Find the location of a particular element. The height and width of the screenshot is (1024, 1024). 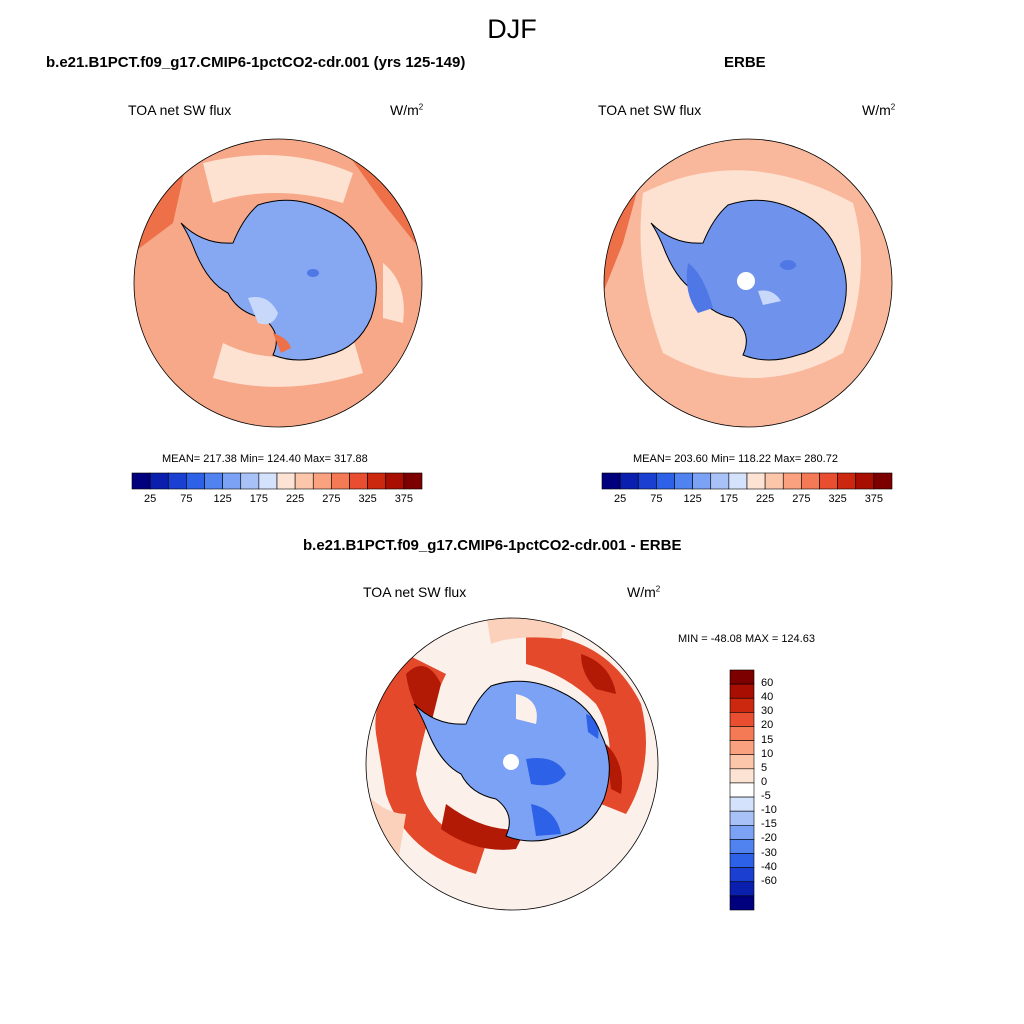

panel-3-map-border is located at coordinates (512, 764).